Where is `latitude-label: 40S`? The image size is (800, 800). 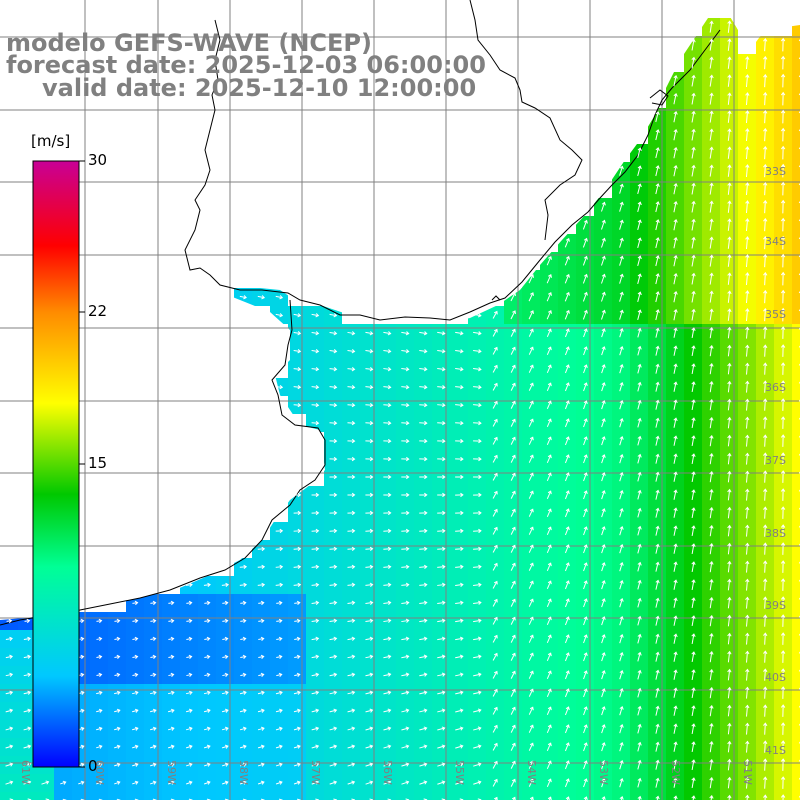 latitude-label: 40S is located at coordinates (775, 677).